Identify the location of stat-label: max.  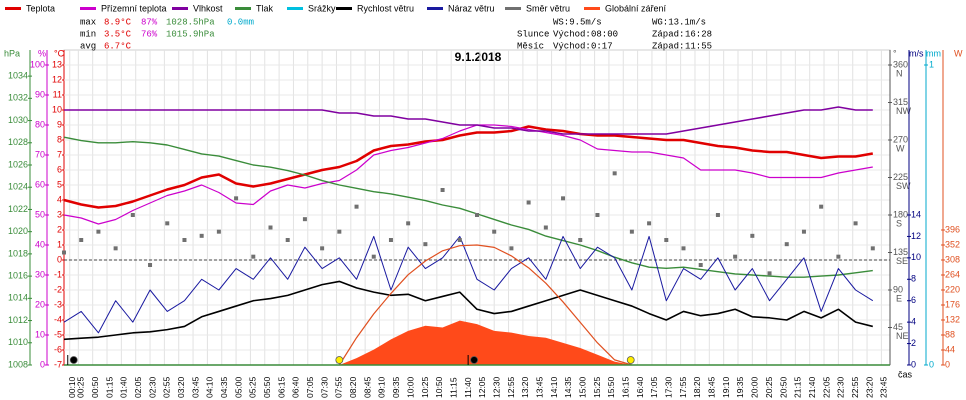
(88, 22).